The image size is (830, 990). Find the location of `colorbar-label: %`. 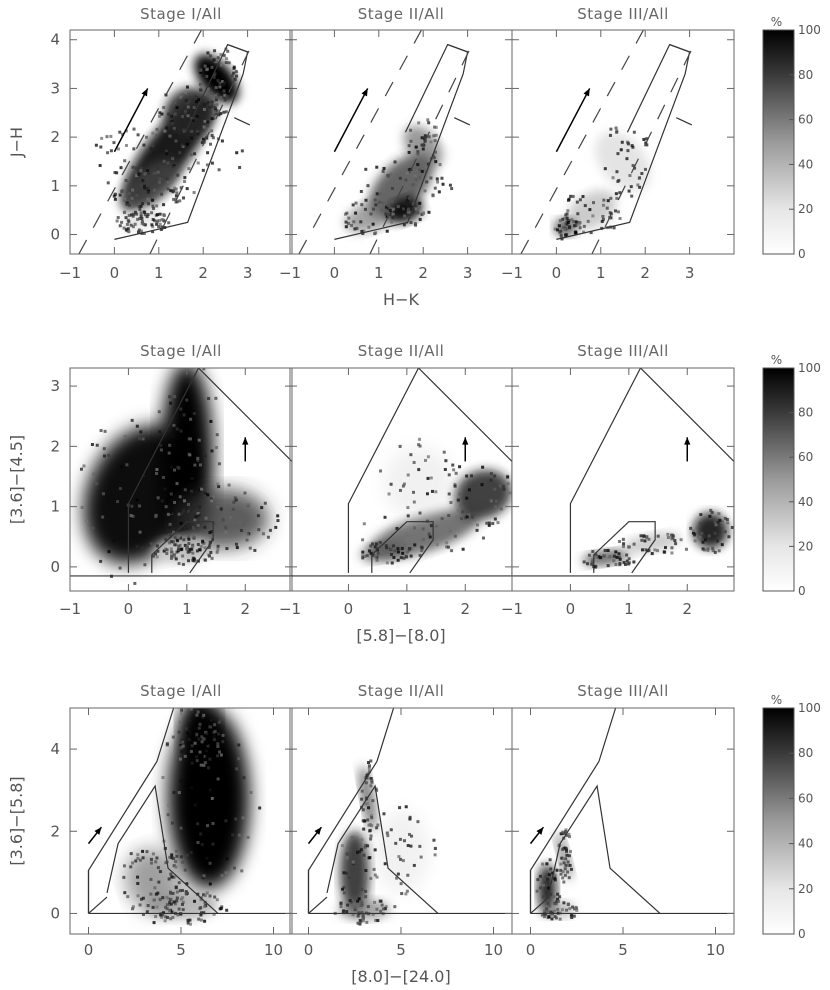

colorbar-label: % is located at coordinates (776, 700).